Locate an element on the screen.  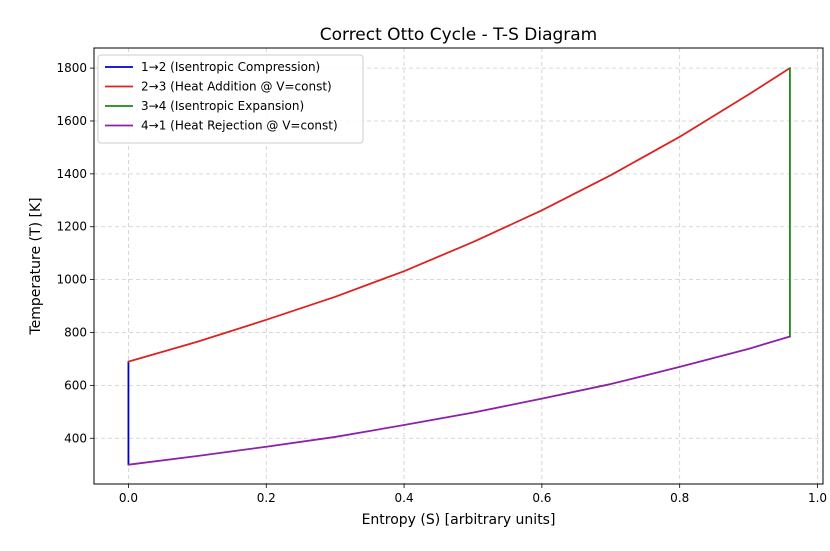
x-tick-label: 0.0 is located at coordinates (128, 498).